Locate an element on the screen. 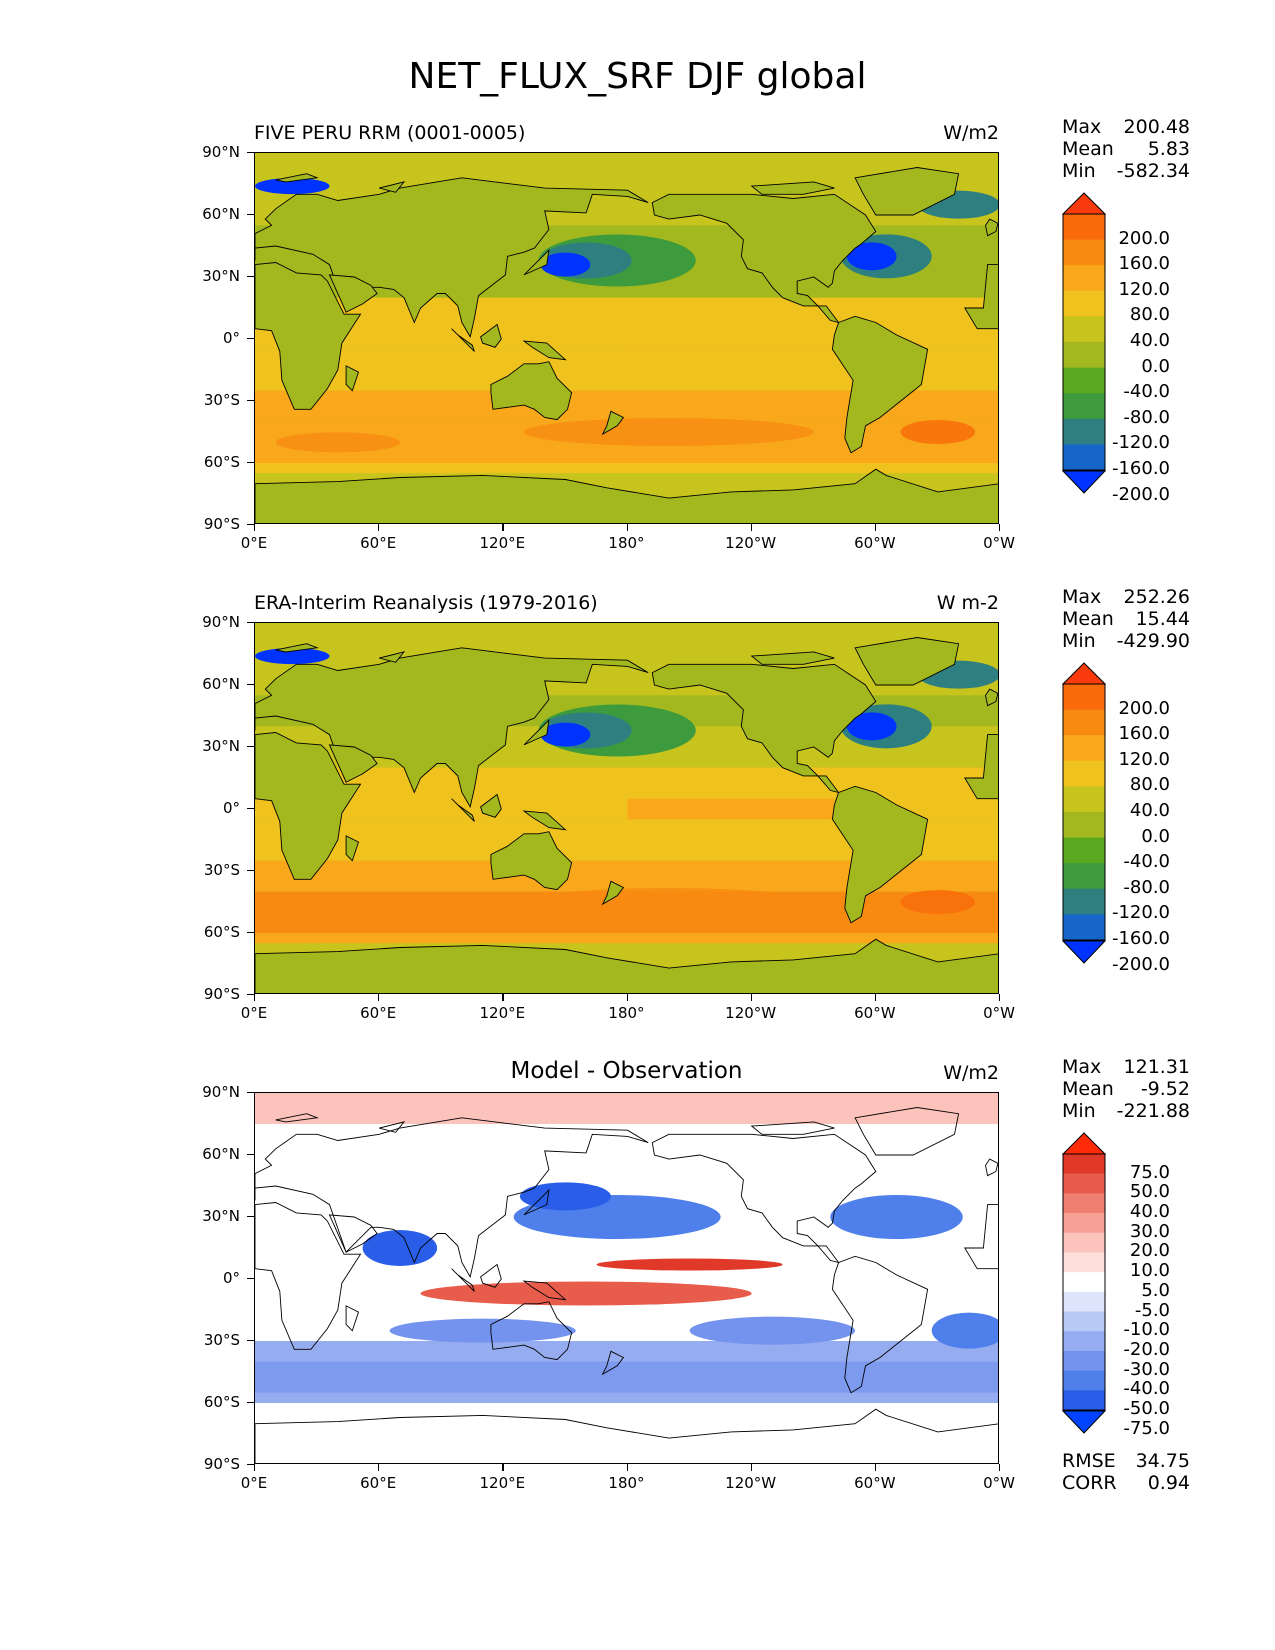 This screenshot has height=1650, width=1275. colorbar-tick-label: -75.0 is located at coordinates (1146, 1428).